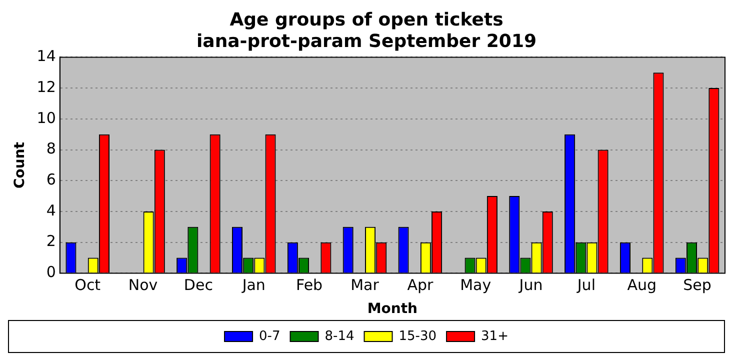  What do you see at coordinates (51, 272) in the screenshot?
I see `y-tick-label: 0` at bounding box center [51, 272].